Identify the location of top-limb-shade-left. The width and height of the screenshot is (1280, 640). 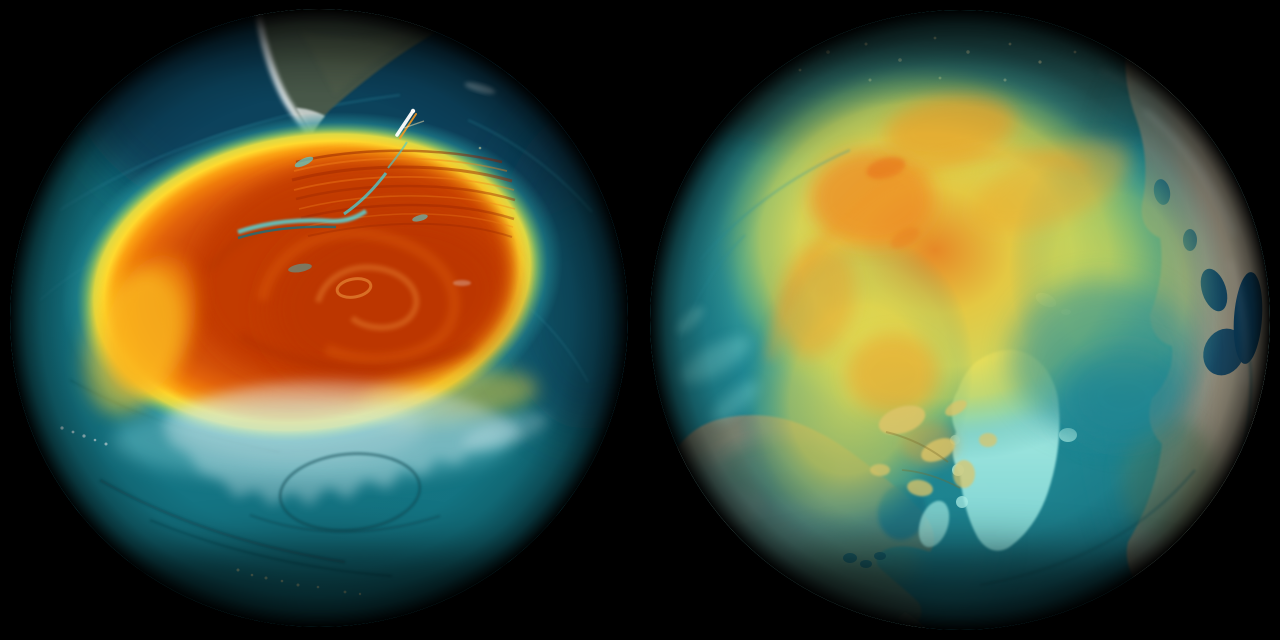
(319, 33).